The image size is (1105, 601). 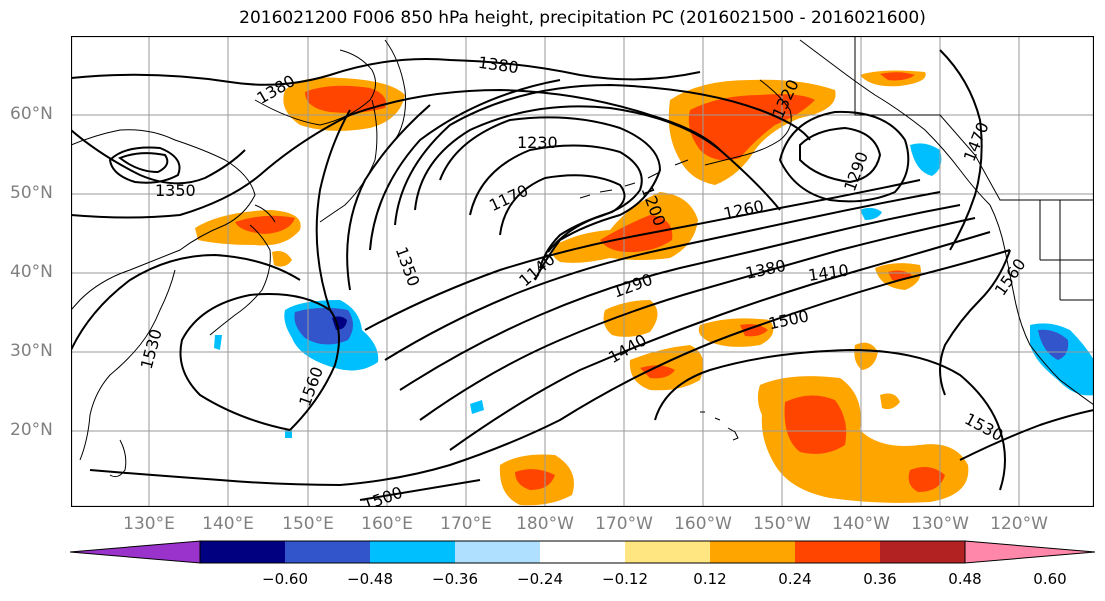 What do you see at coordinates (537, 142) in the screenshot?
I see `contour-label: 1230` at bounding box center [537, 142].